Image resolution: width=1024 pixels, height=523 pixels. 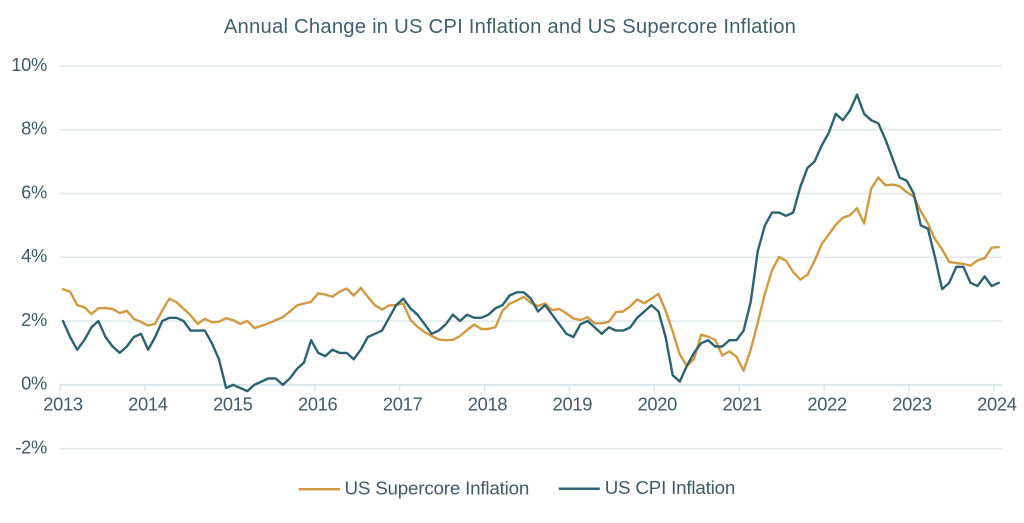 I want to click on svg-text: 4%, so click(x=34, y=255).